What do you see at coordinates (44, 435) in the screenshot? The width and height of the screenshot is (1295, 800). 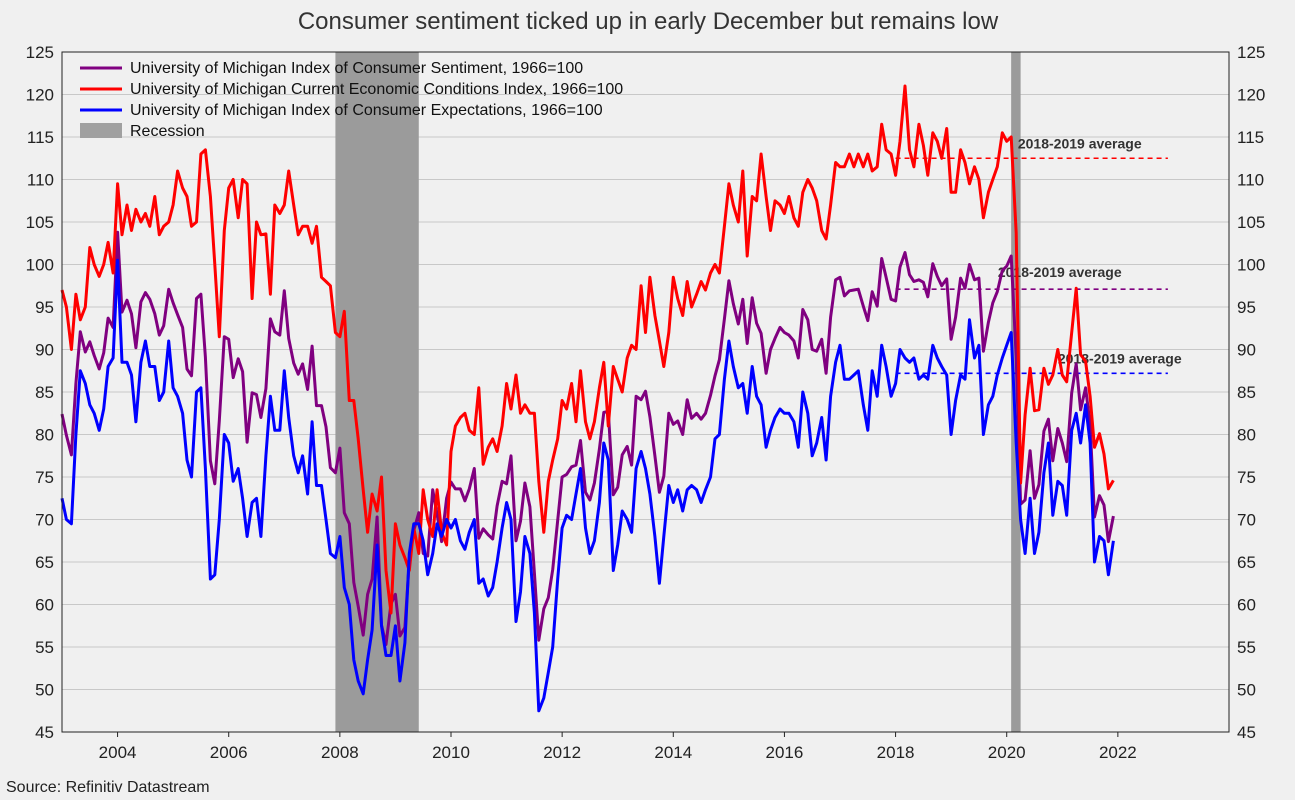 I see `y-tick-label-left: 80` at bounding box center [44, 435].